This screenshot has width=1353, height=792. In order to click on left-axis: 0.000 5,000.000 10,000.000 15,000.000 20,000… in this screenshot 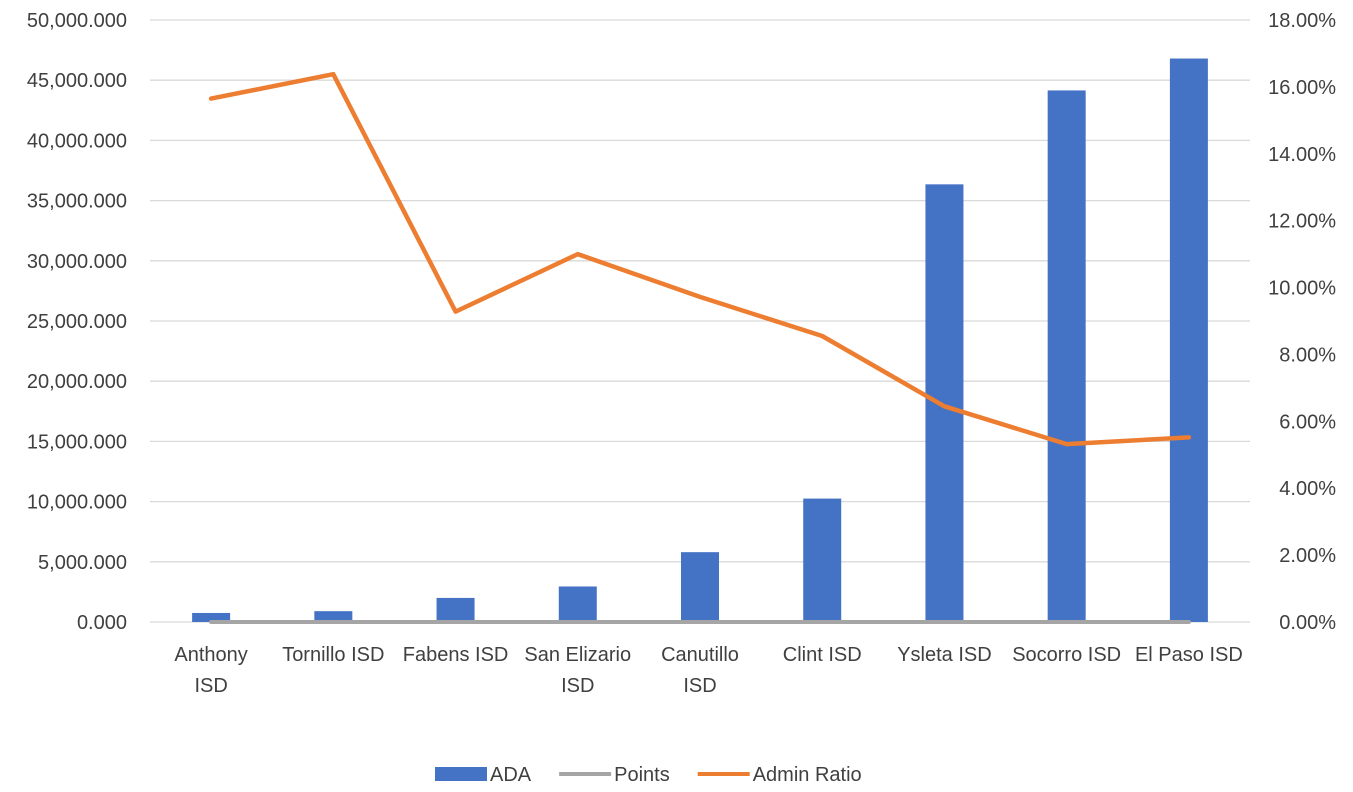, I will do `click(77, 322)`.